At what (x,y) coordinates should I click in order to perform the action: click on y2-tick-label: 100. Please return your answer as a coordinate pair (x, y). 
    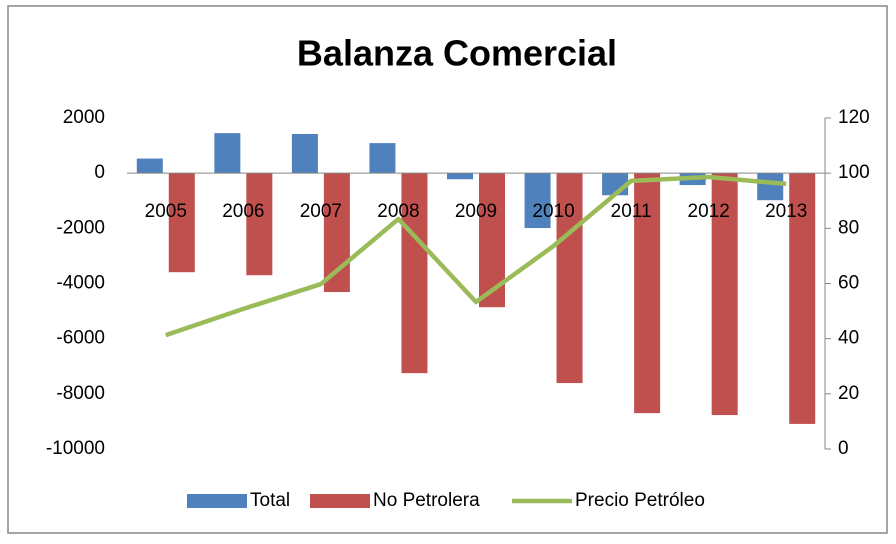
    Looking at the image, I should click on (854, 172).